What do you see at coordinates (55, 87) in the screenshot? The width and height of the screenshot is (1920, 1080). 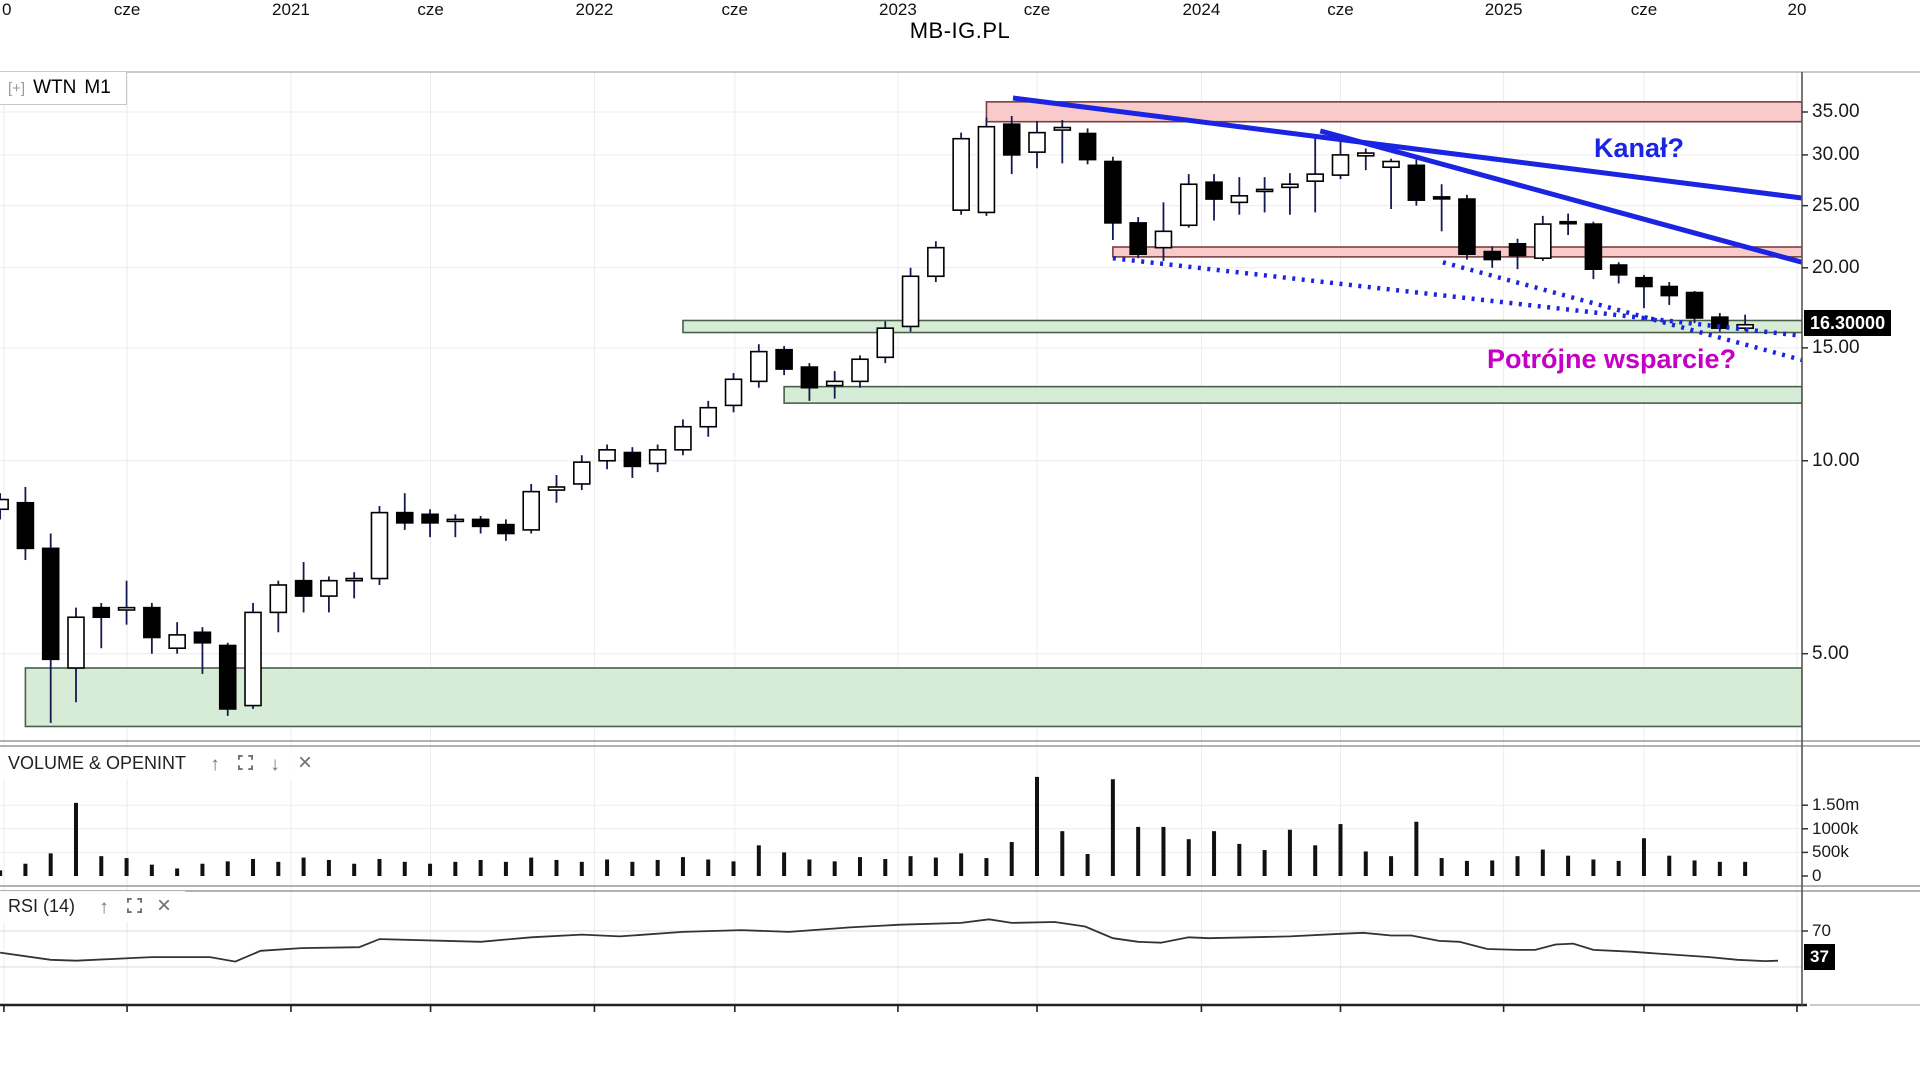 I see `symbol-name: WTN` at bounding box center [55, 87].